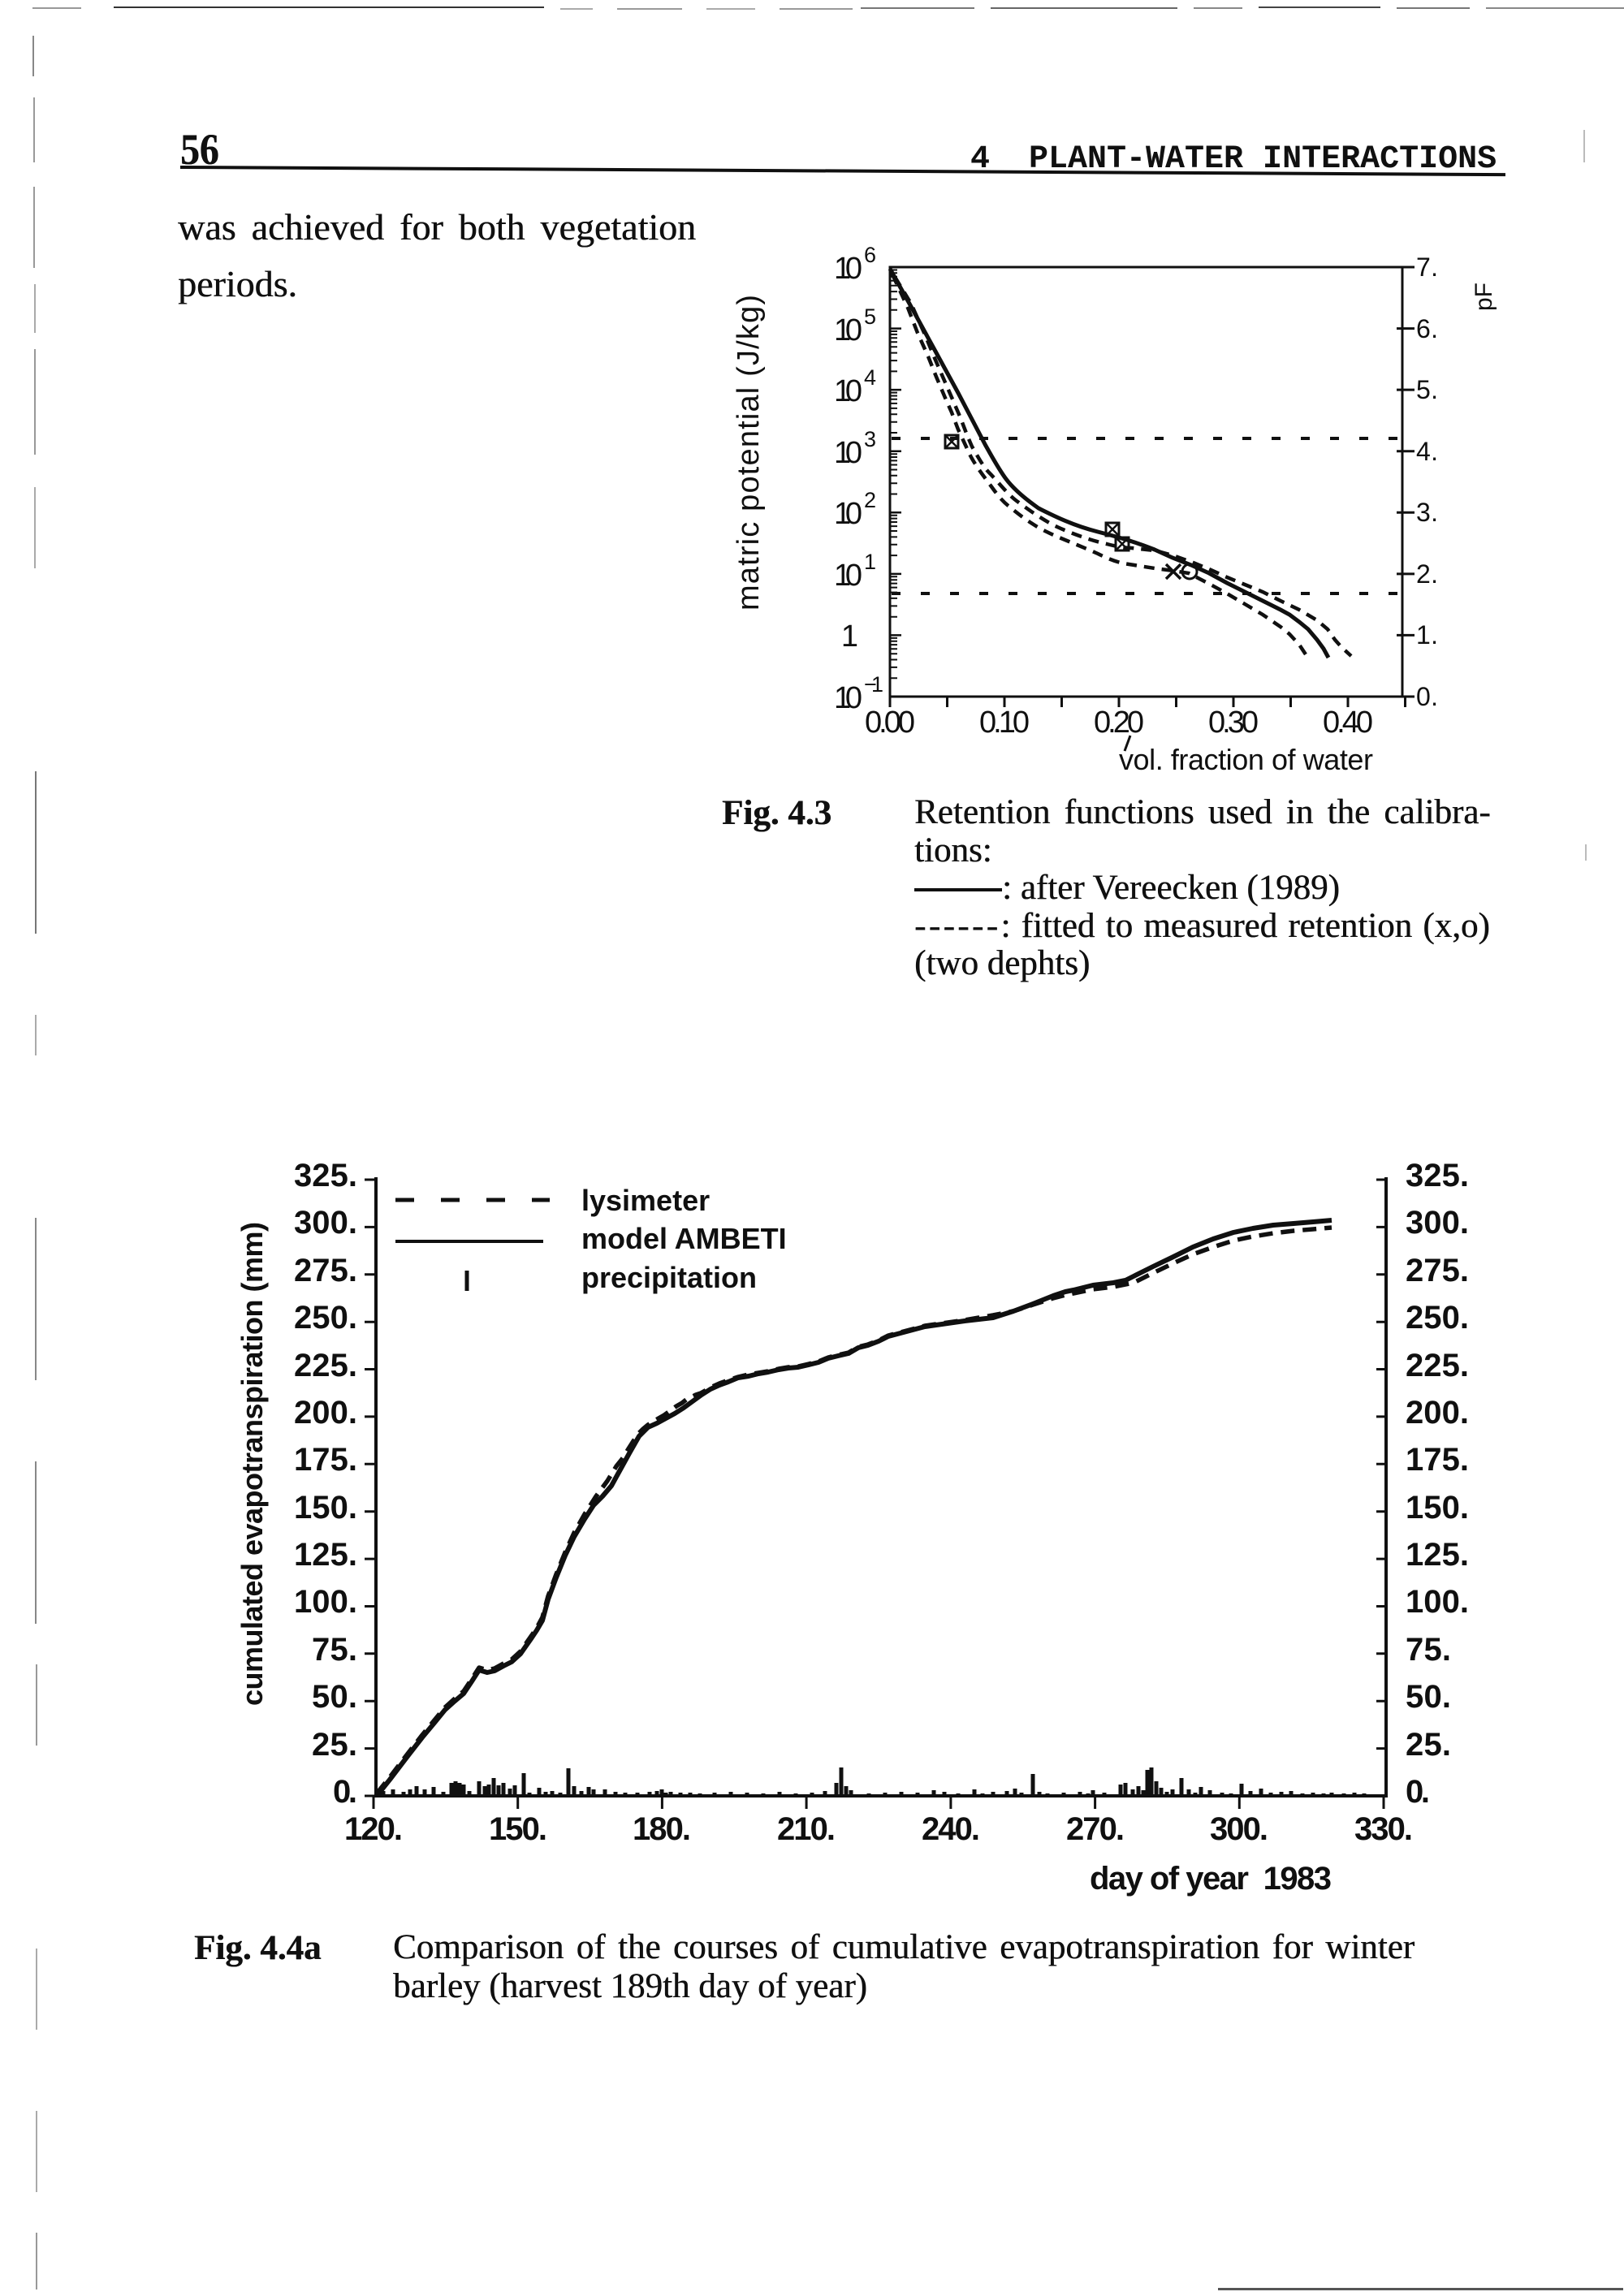  What do you see at coordinates (1348, 723) in the screenshot?
I see `svg-text: 0.40` at bounding box center [1348, 723].